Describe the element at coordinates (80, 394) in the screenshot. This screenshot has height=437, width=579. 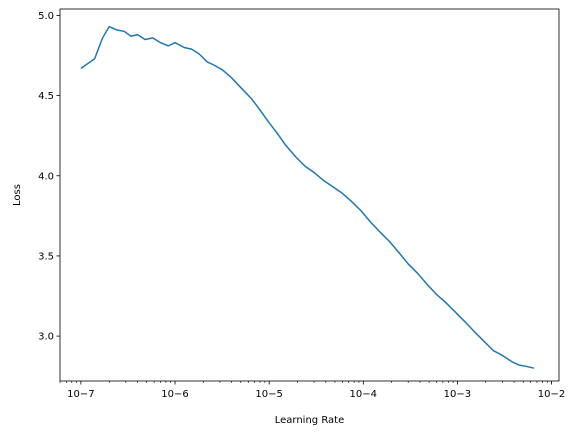
I see `x-tick-label: 10−7` at that location.